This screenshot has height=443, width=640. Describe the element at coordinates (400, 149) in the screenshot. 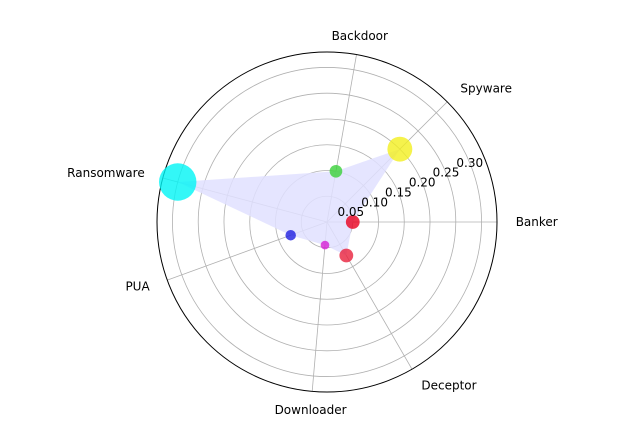

I see `point-spyware` at that location.